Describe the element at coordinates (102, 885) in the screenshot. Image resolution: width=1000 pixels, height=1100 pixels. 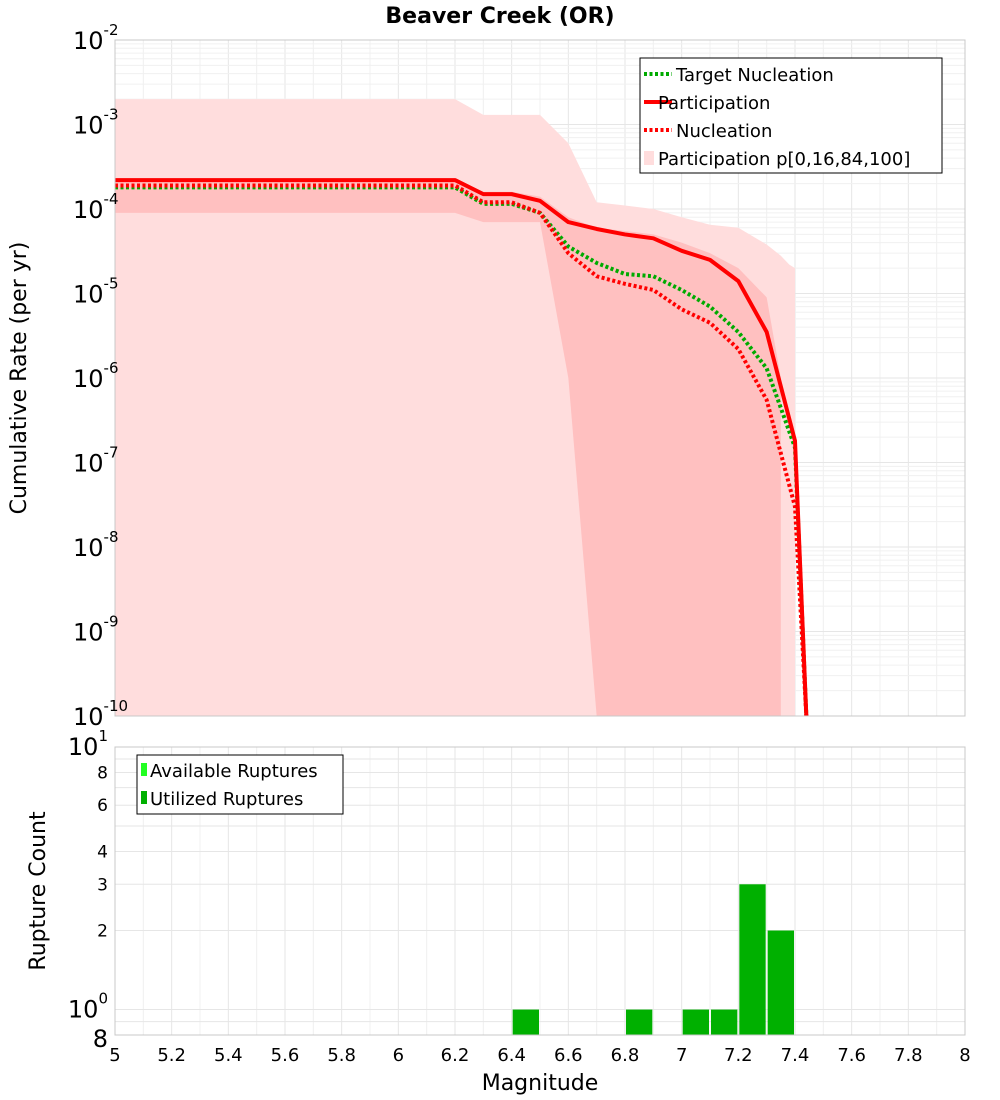
I see `y-tick-label: 3` at that location.